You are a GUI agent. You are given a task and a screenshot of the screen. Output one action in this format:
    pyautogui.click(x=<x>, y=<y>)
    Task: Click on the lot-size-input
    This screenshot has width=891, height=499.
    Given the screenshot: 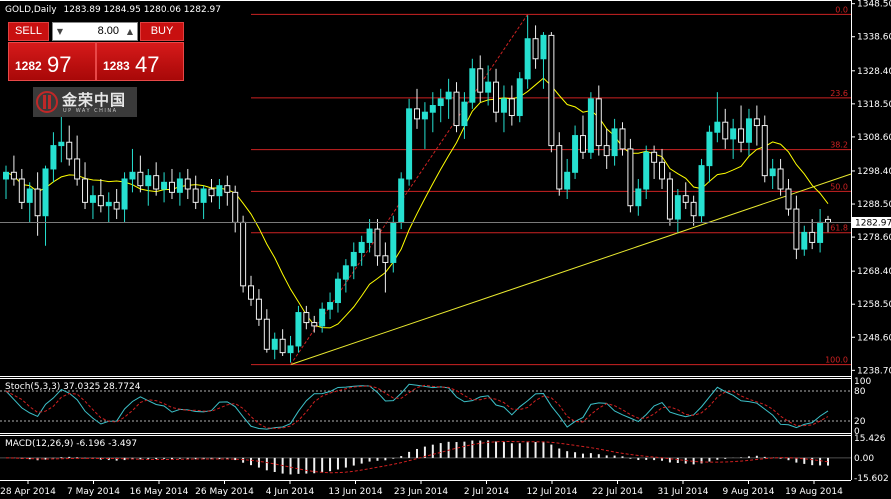 What is the action you would take?
    pyautogui.click(x=93, y=31)
    